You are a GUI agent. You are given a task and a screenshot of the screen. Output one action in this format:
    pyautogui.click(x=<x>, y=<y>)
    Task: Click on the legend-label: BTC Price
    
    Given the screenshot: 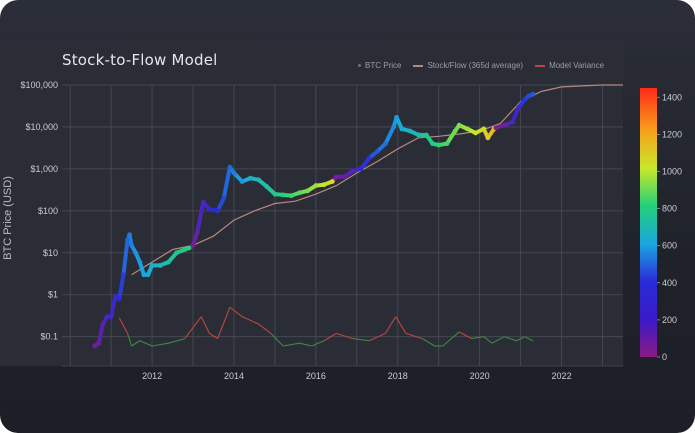 What is the action you would take?
    pyautogui.click(x=383, y=65)
    